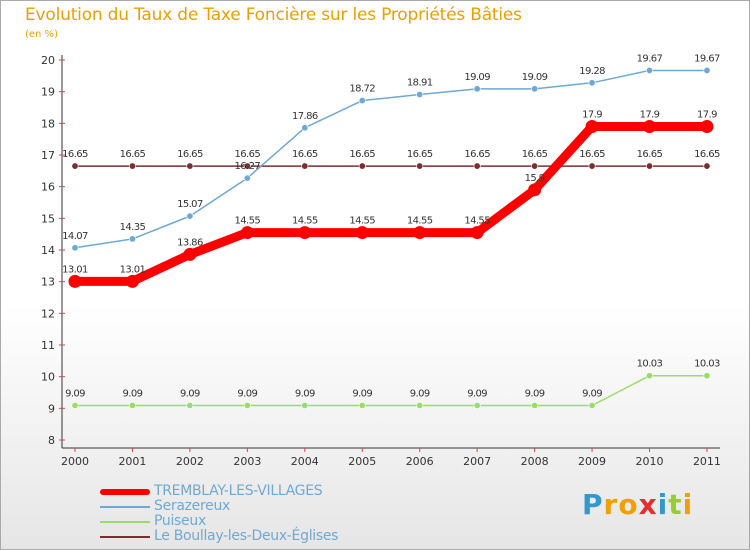 This screenshot has width=750, height=550. I want to click on data-point-le-boullay-les-deux-eglises-2004, so click(305, 166).